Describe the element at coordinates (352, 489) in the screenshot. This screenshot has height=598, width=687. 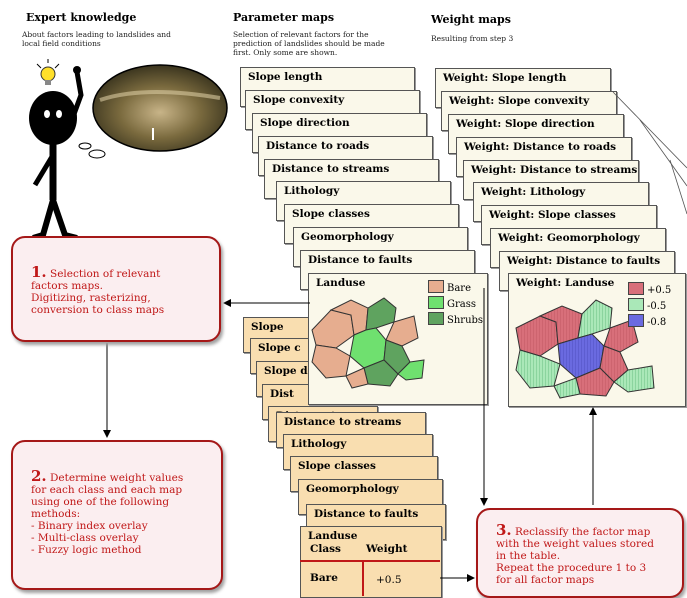
I see `table-card-label: Geomorphology` at that location.